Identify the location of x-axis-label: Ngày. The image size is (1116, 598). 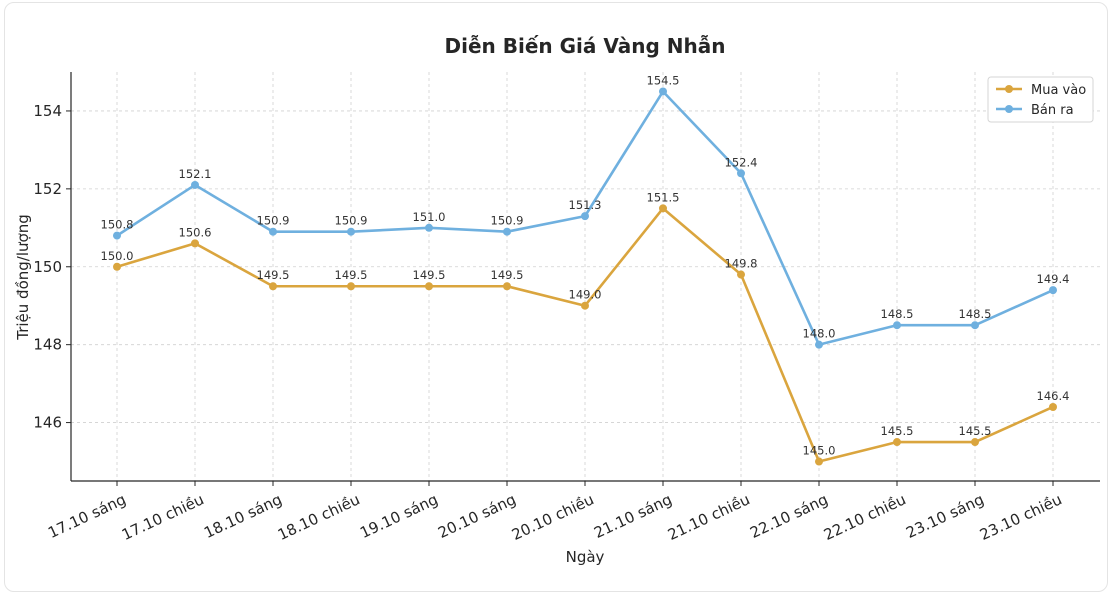
(585, 557).